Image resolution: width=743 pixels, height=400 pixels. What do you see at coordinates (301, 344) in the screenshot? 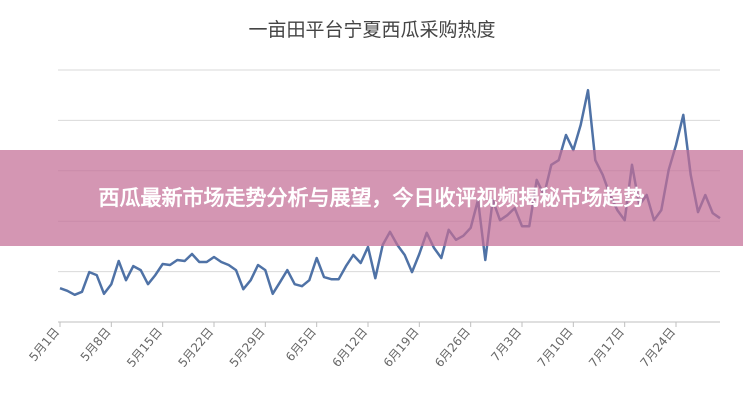
I see `x-tick-label: 6月5日` at bounding box center [301, 344].